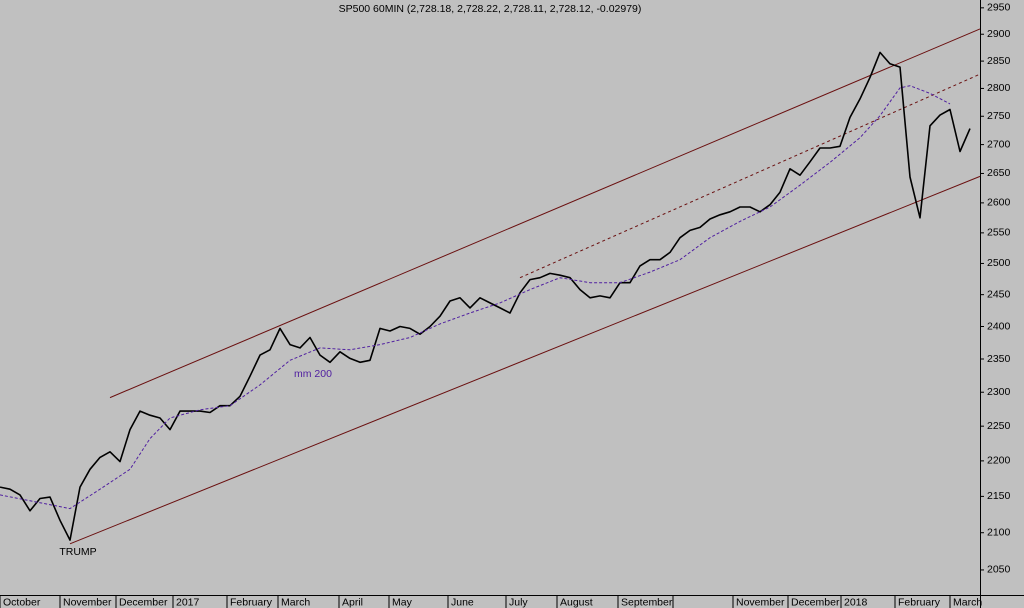 The width and height of the screenshot is (1024, 608). Describe the element at coordinates (999, 263) in the screenshot. I see `y-tick-label: 2500` at that location.